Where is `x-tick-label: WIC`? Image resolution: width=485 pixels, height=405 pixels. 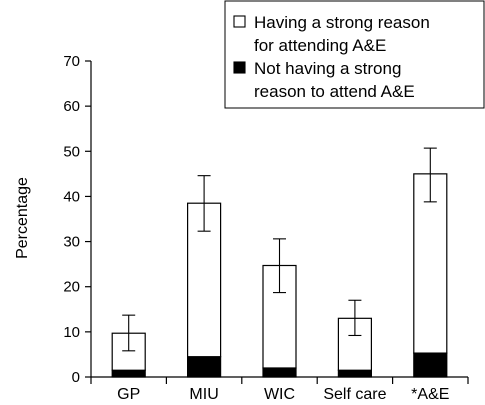
x-tick-label: WIC is located at coordinates (279, 394).